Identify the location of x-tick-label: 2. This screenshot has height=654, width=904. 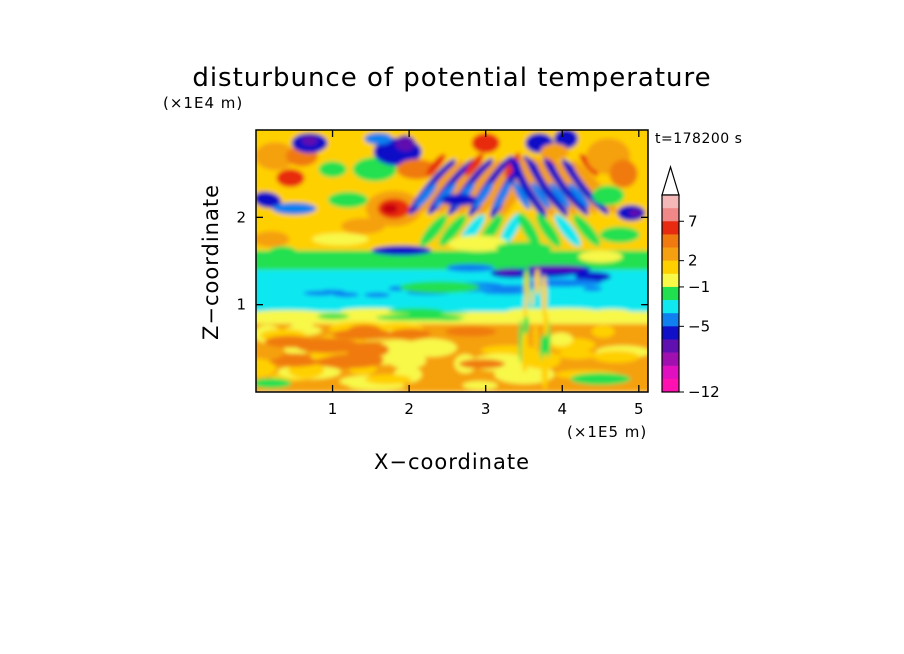
(409, 409).